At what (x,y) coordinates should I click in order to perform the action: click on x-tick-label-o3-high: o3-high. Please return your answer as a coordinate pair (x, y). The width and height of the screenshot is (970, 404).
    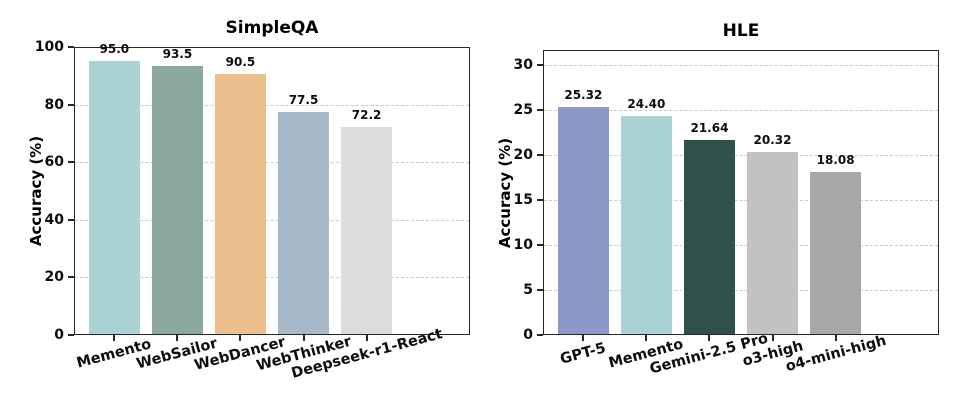
    Looking at the image, I should click on (772, 354).